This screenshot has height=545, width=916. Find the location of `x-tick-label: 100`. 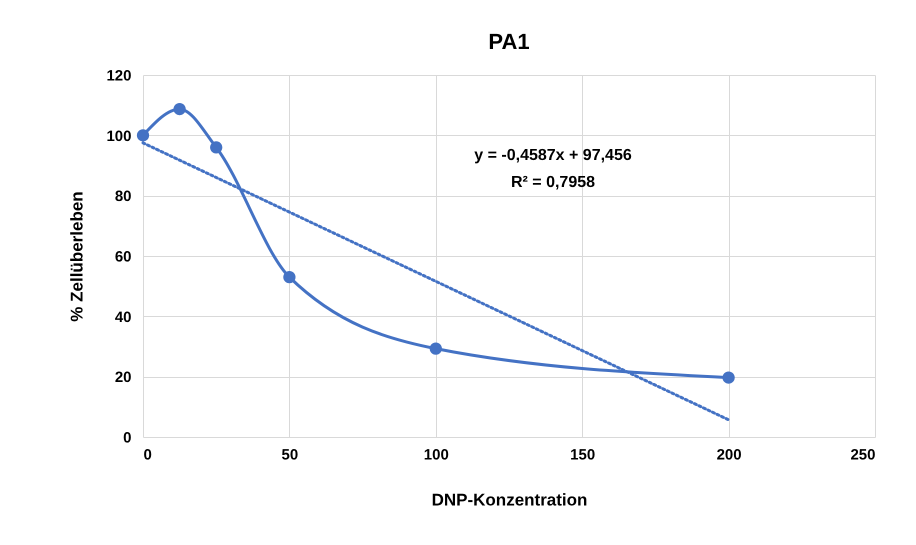

x-tick-label: 100 is located at coordinates (436, 455).